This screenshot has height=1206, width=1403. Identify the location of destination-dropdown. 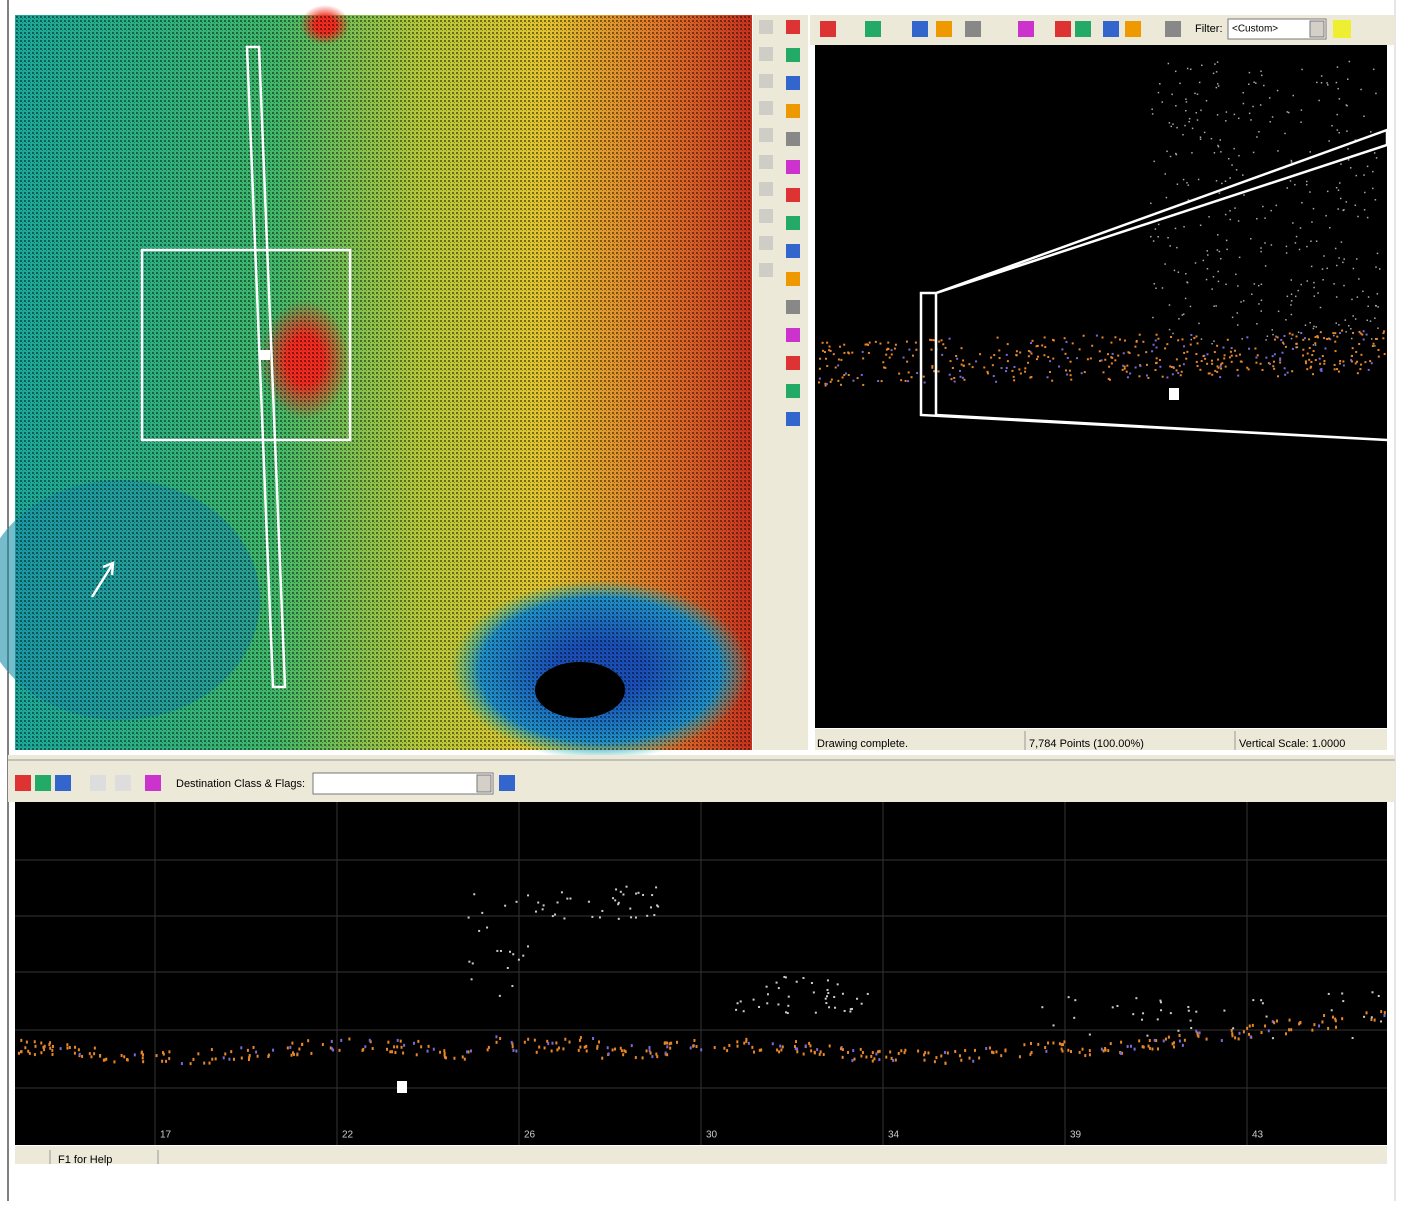
(403, 783).